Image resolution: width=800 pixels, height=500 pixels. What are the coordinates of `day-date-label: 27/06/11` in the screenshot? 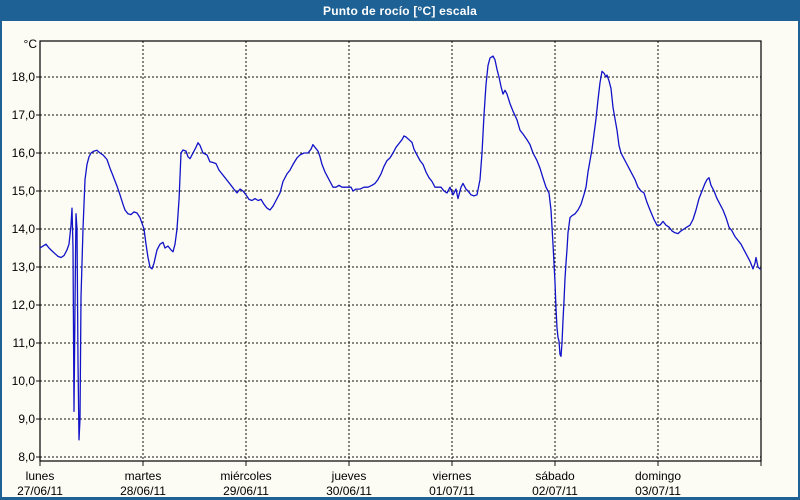 It's located at (40, 491).